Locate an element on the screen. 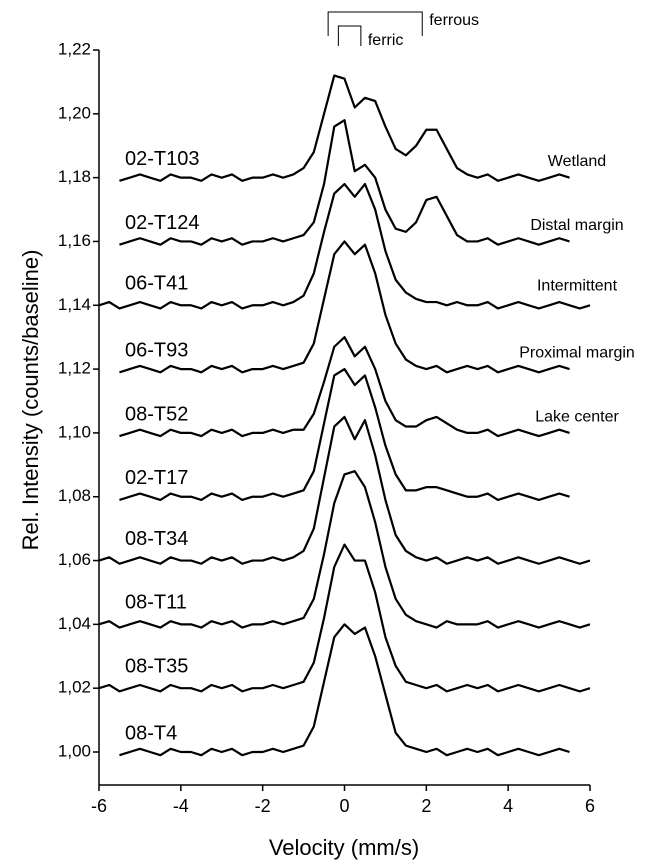  y-tick-label: 1,02 is located at coordinates (74, 687).